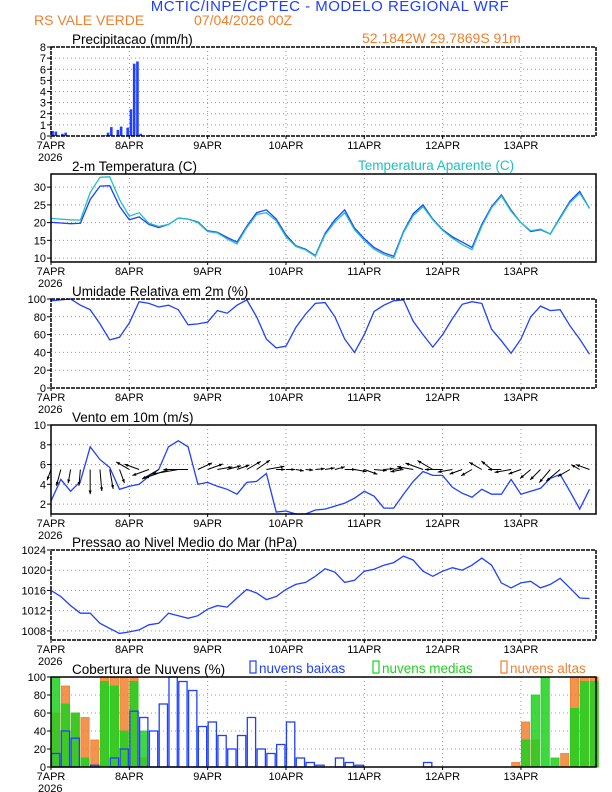 The width and height of the screenshot is (612, 792). I want to click on y-tick-label: 30, so click(40, 188).